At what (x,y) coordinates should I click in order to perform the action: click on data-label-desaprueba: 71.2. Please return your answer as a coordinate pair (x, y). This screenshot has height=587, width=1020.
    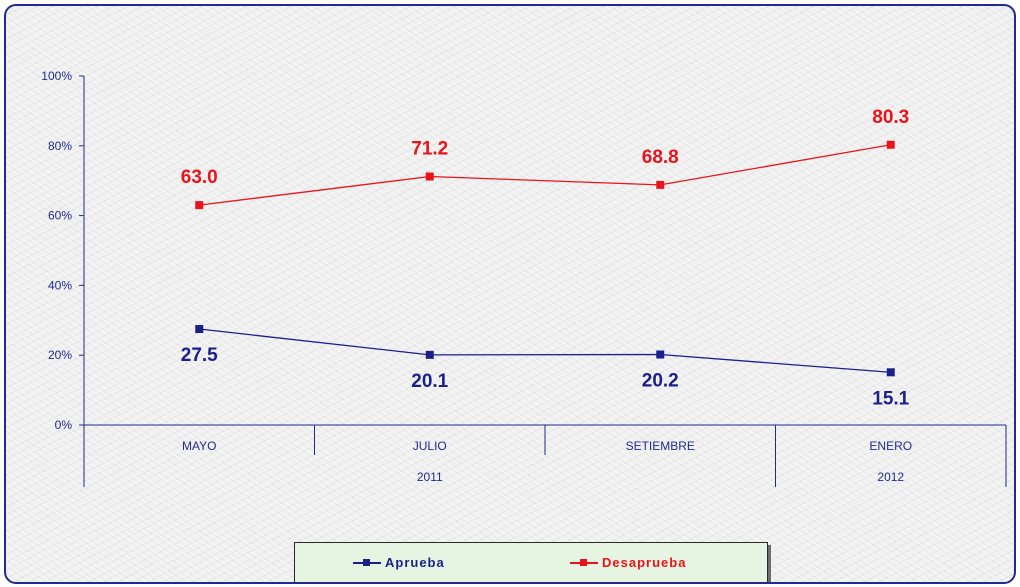
    Looking at the image, I should click on (429, 149).